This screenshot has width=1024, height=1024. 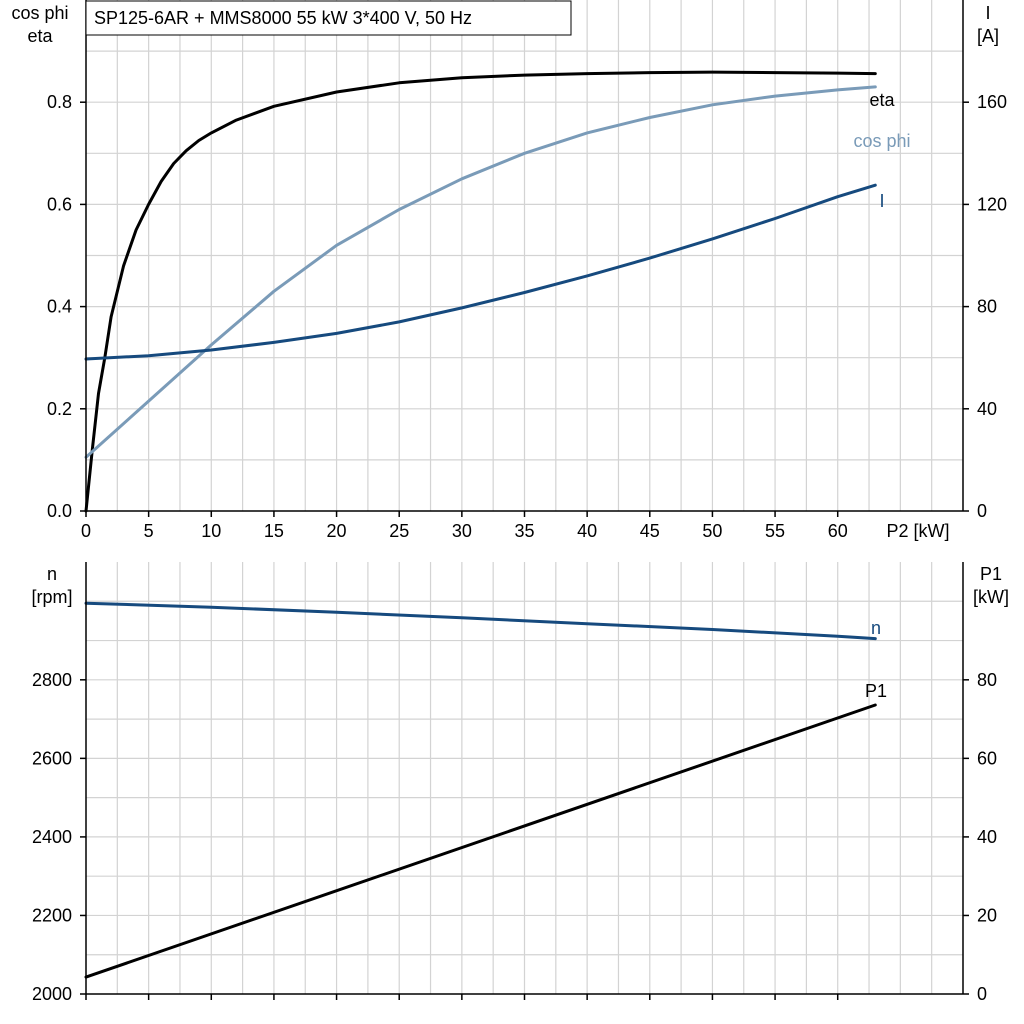 I want to click on bottom-right-tick-label: 60, so click(x=987, y=758).